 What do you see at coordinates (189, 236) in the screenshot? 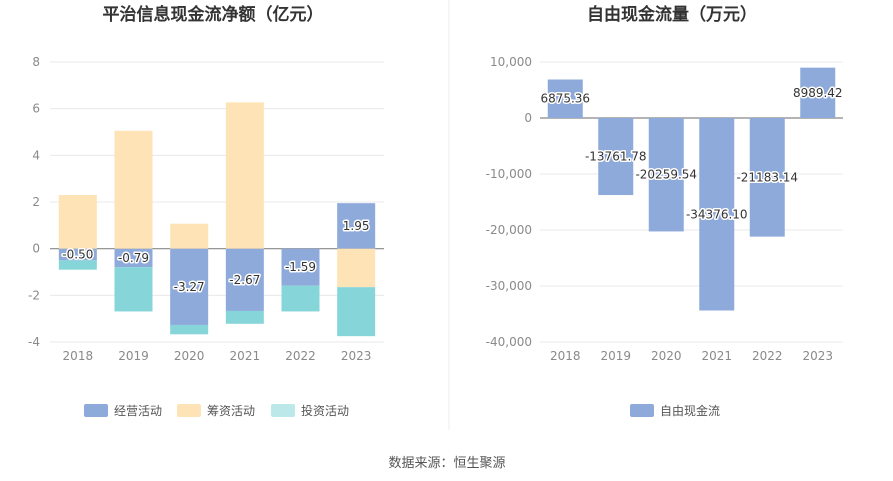
I see `bar-left-s1-2020` at bounding box center [189, 236].